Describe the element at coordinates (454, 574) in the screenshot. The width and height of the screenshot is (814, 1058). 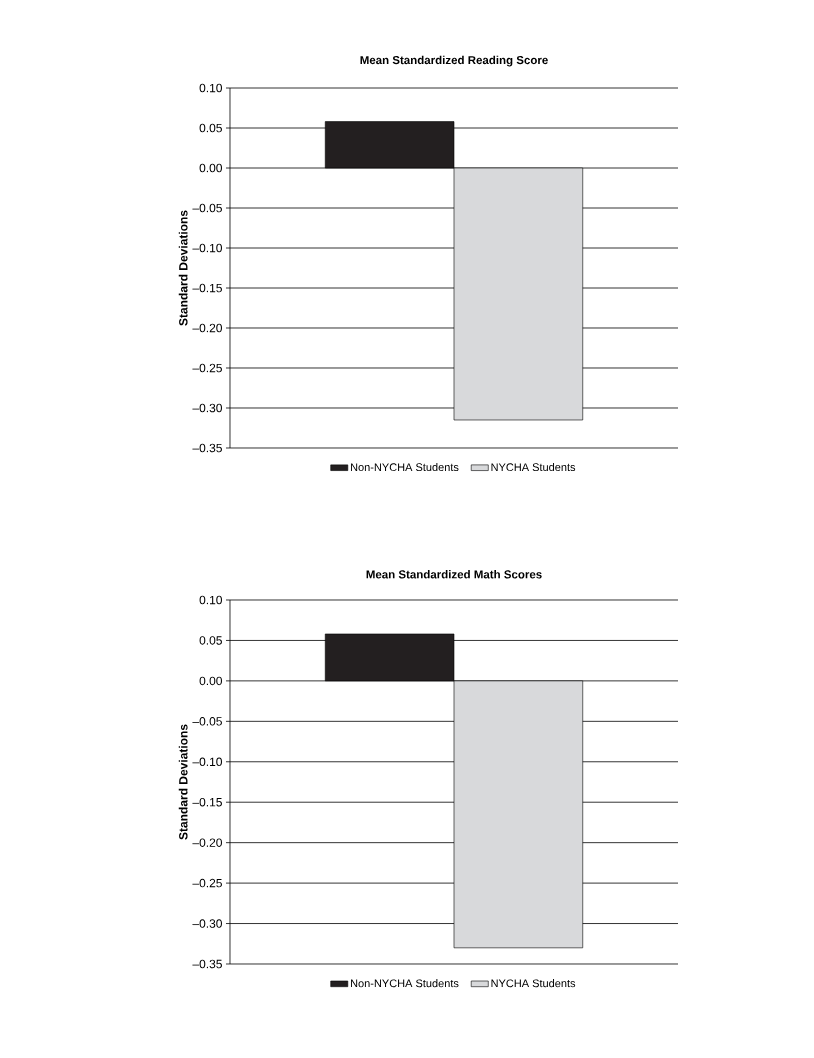
I see `chart-title: Mean Standardized Math Scores` at that location.